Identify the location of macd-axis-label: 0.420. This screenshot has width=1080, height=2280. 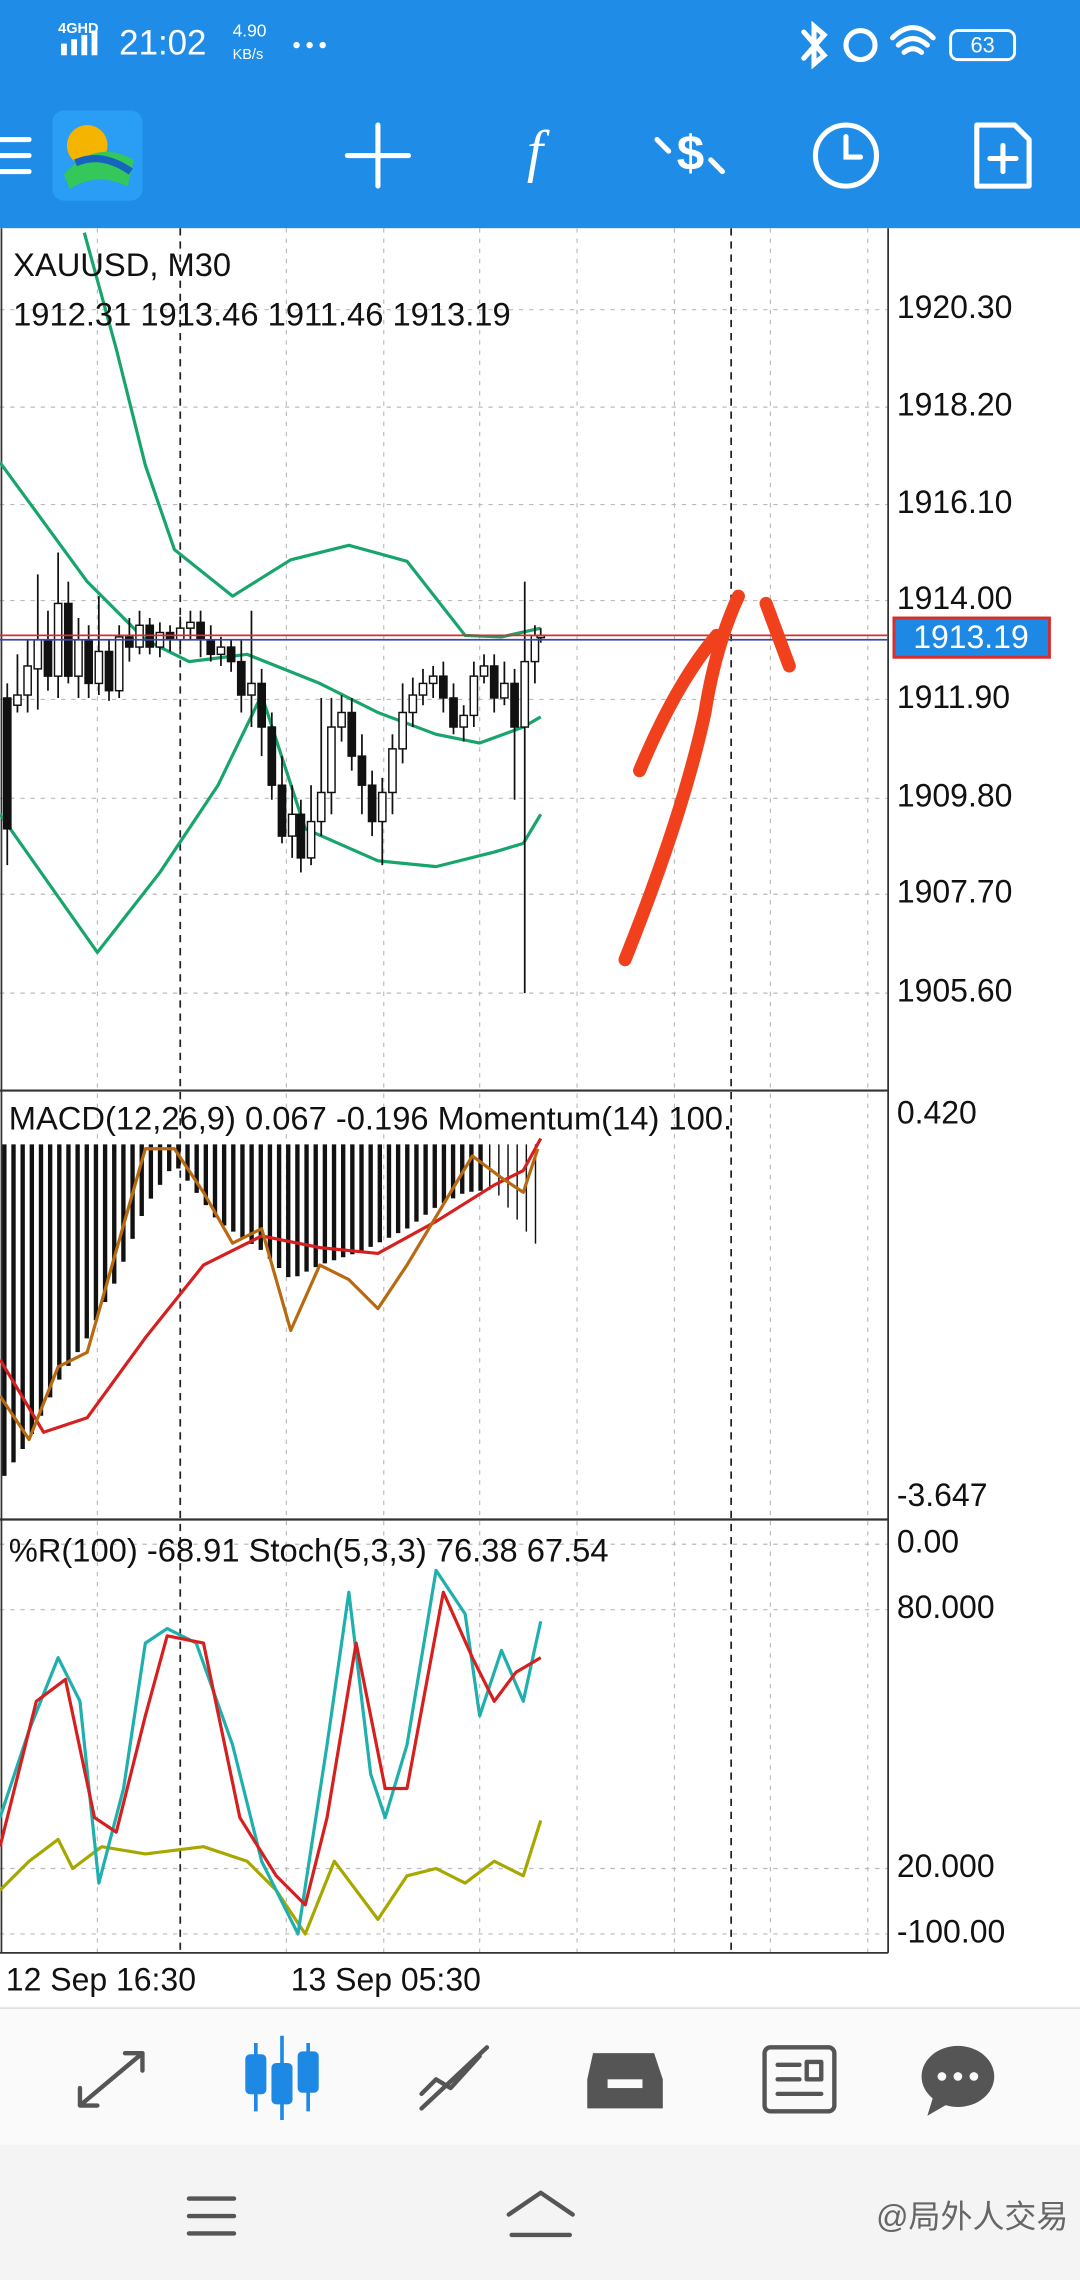
(937, 1113).